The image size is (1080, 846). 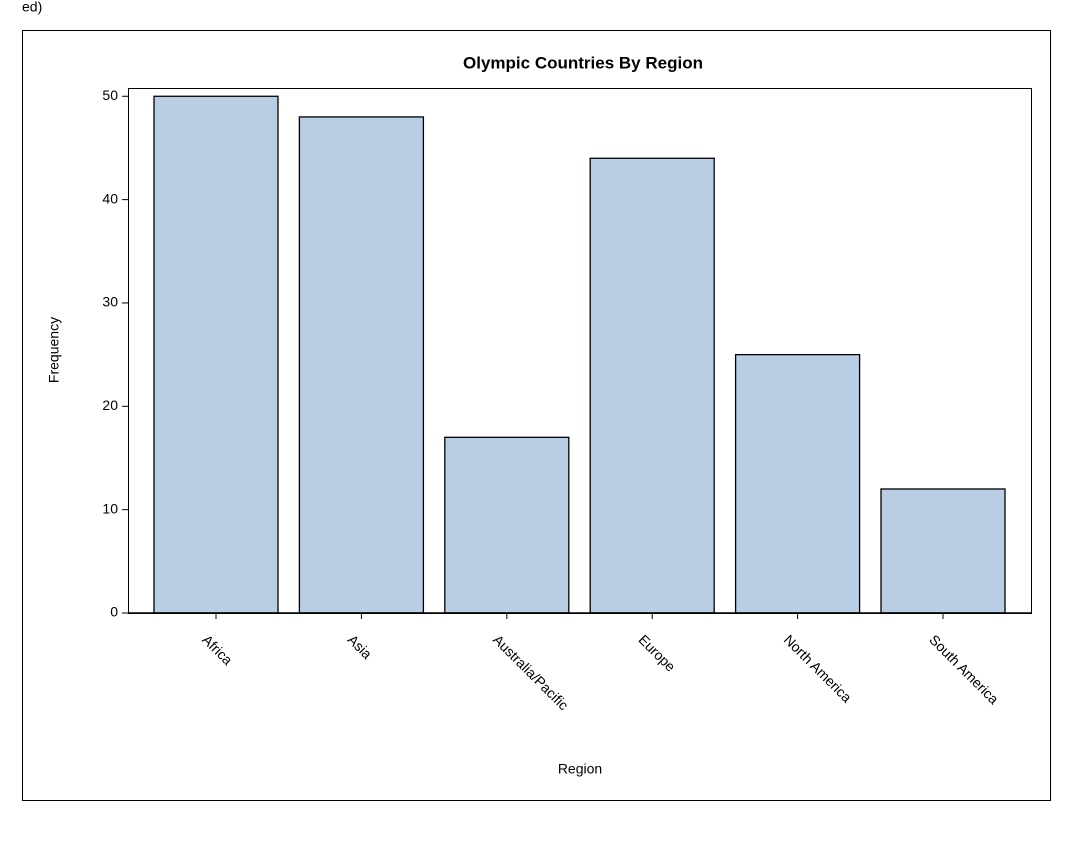 I want to click on y-axis-label: Frequency, so click(x=54, y=350).